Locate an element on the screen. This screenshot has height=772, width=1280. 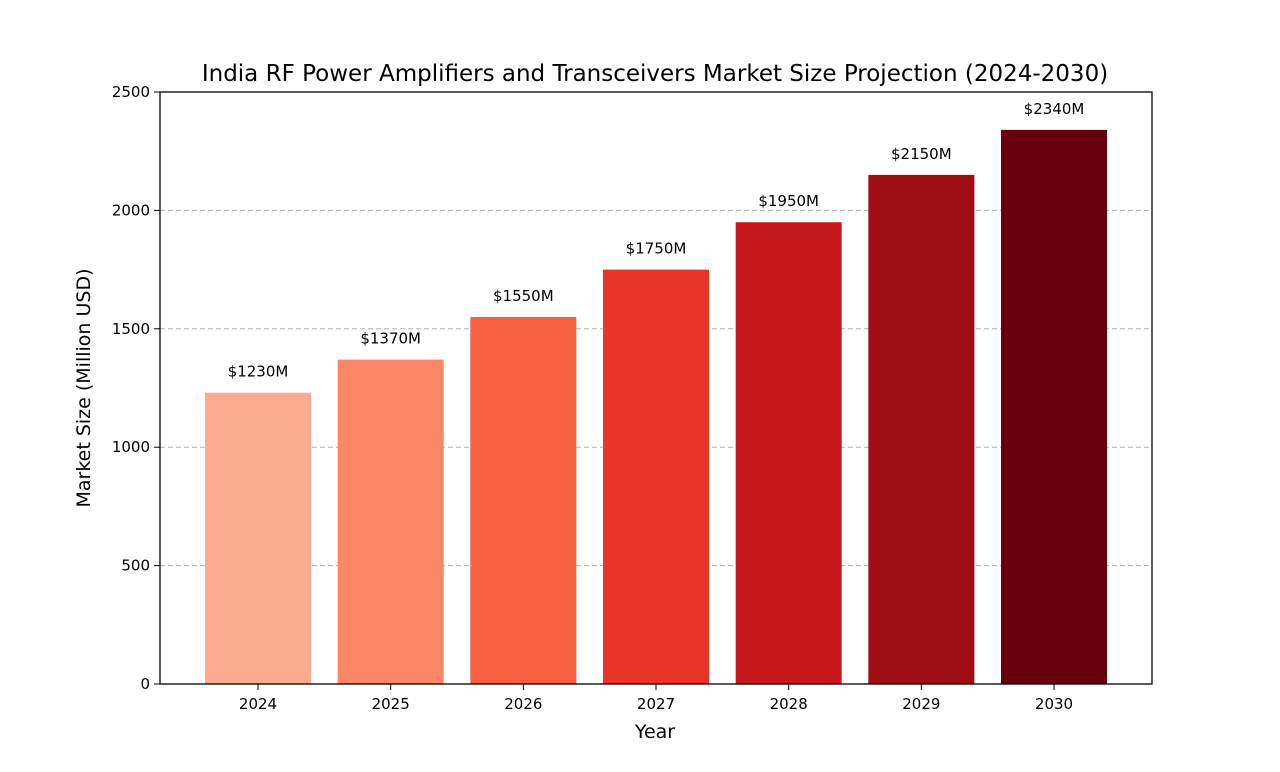
data-label-2028: $1950M is located at coordinates (788, 201).